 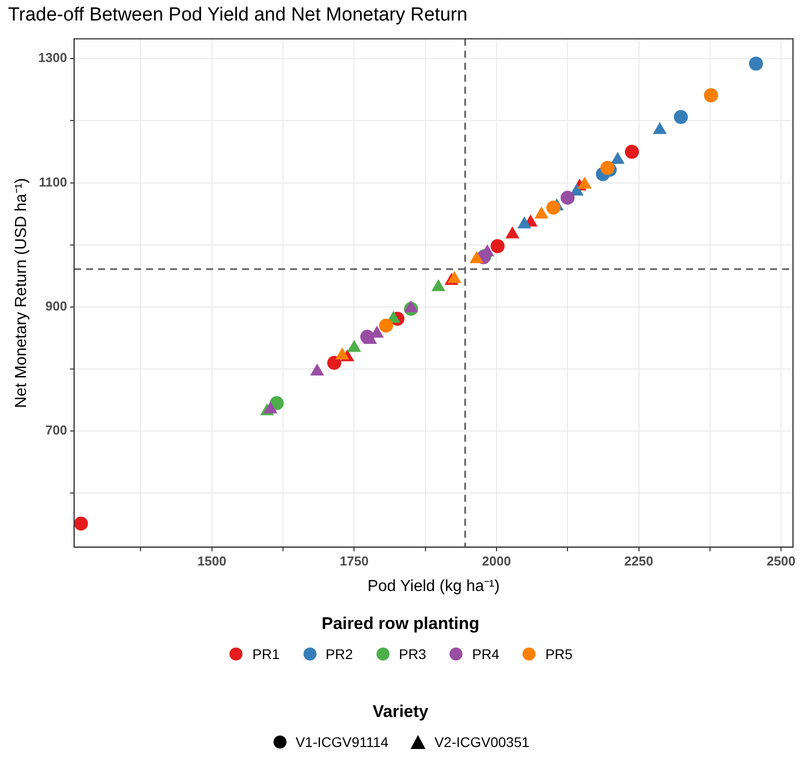 I want to click on legend-label: PR2, so click(x=339, y=654).